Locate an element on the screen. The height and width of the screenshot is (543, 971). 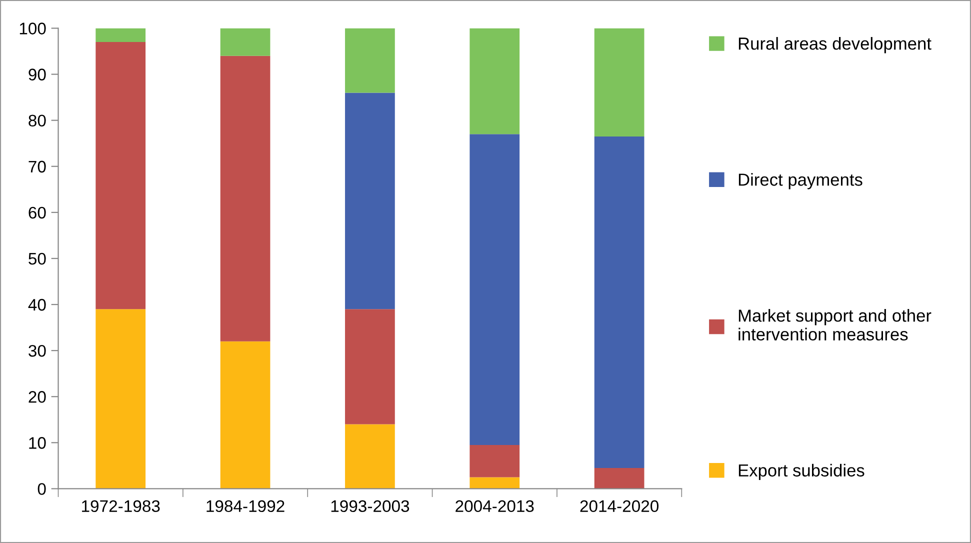
y-tick-label: 20 is located at coordinates (37, 397).